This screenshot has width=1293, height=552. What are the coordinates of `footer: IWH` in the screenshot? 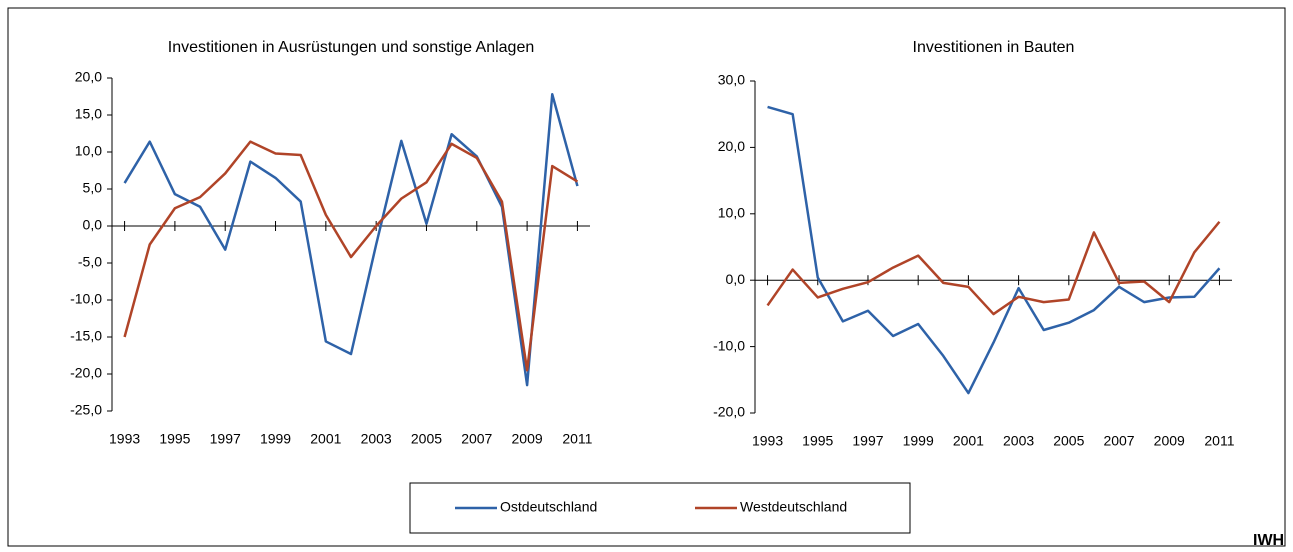 It's located at (1268, 540).